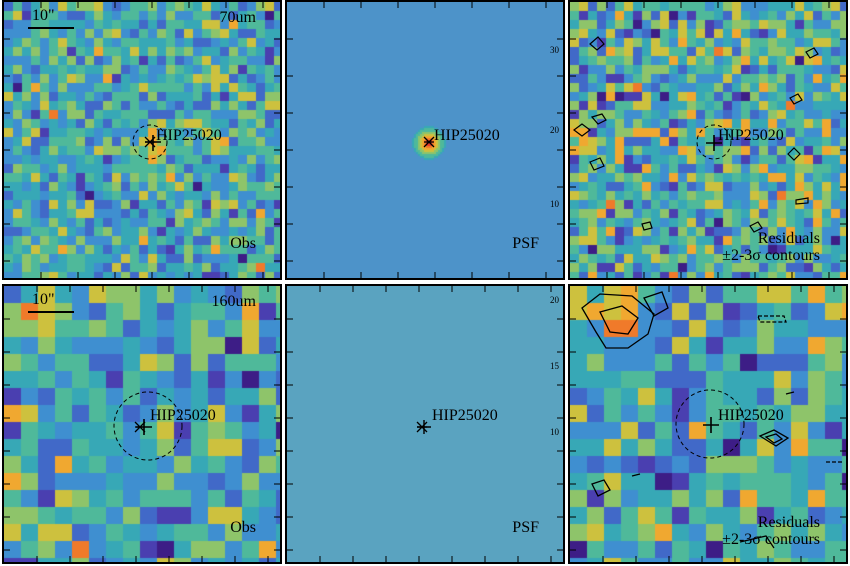 The image size is (850, 566). Describe the element at coordinates (429, 142) in the screenshot. I see `star-marker` at that location.